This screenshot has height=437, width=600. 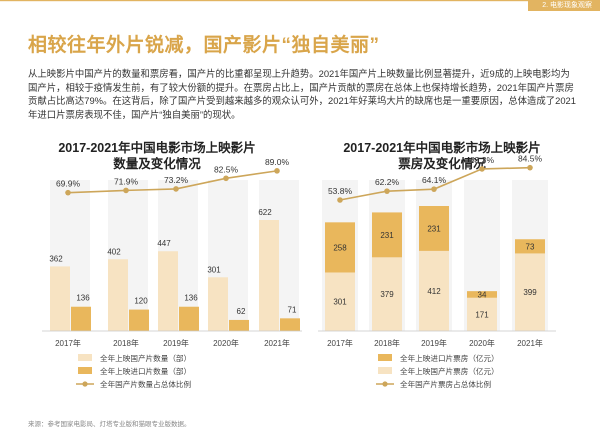 What do you see at coordinates (530, 159) in the screenshot?
I see `right-percent-label: 84.5%` at bounding box center [530, 159].